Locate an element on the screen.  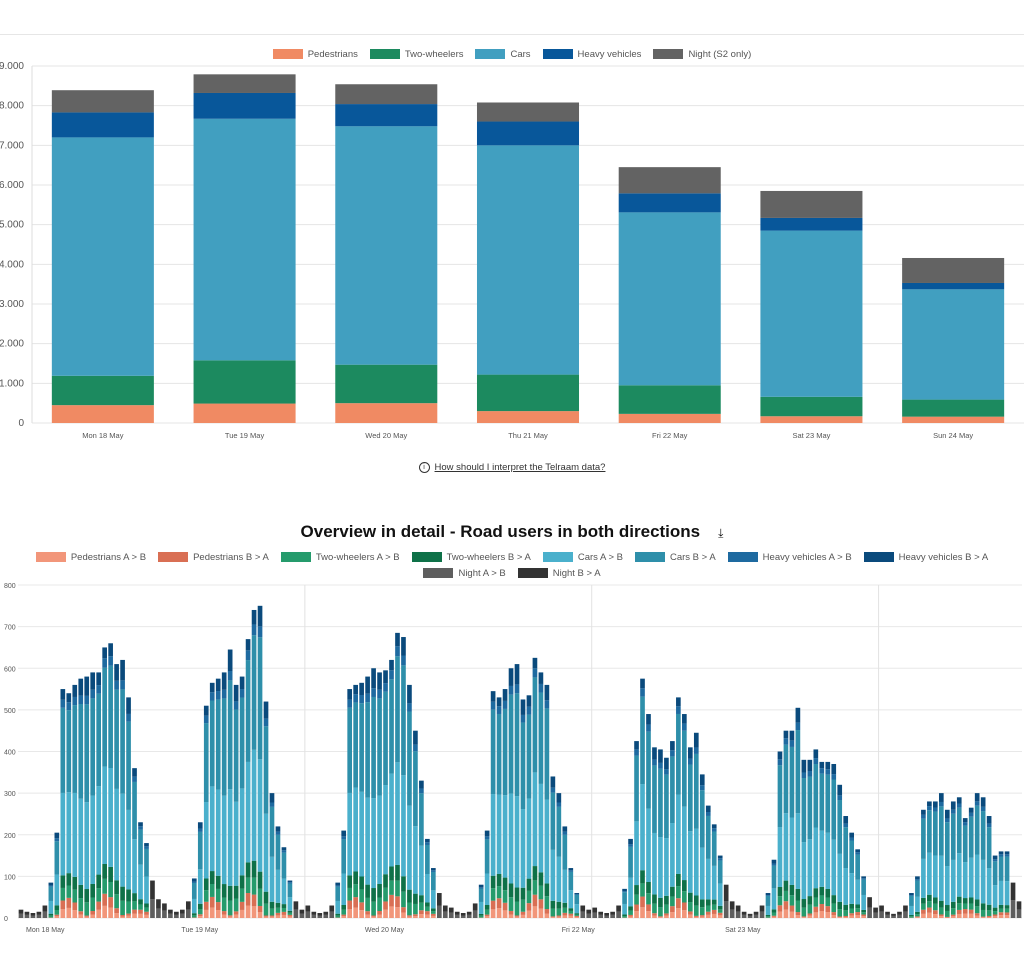
chart2-legend-item: Pedestrians A > B is located at coordinates (90, 557).